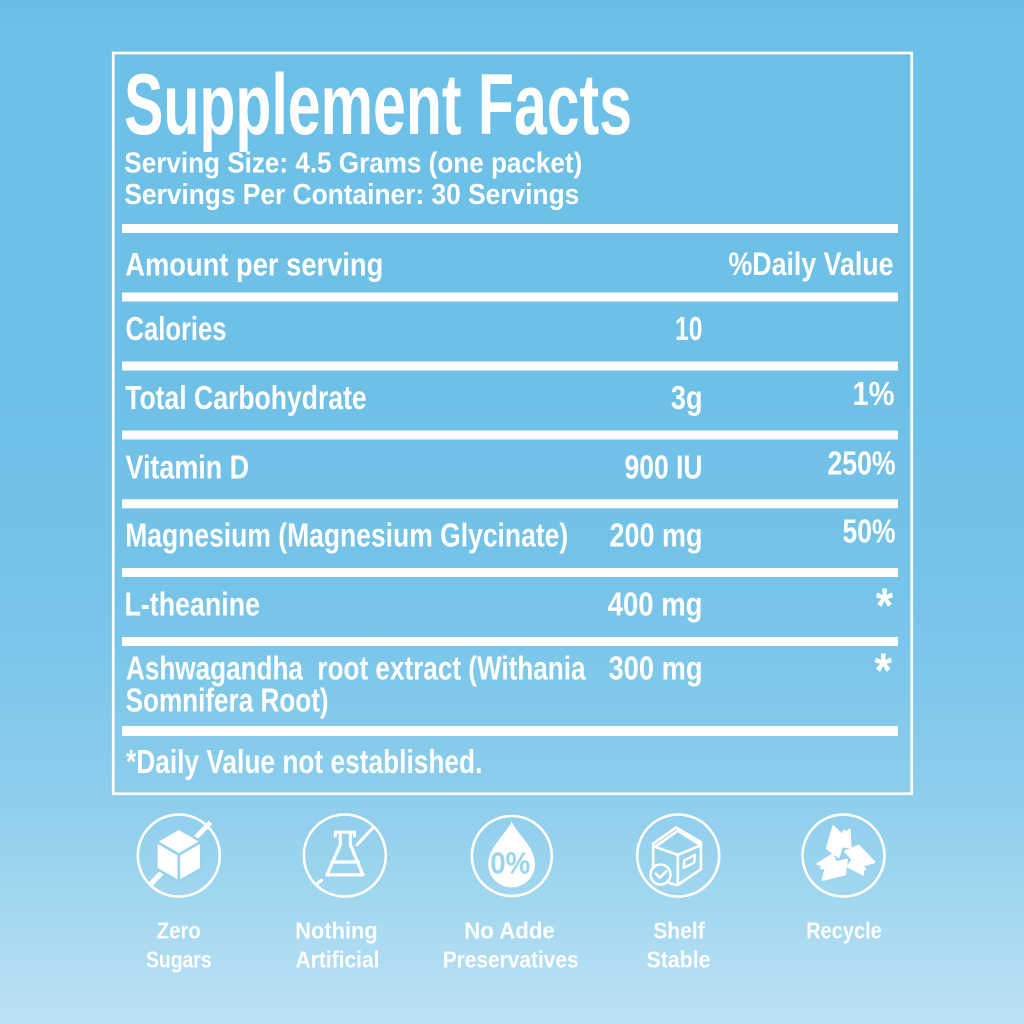 The image size is (1024, 1024). I want to click on svg-text: %Daily Value, so click(811, 264).